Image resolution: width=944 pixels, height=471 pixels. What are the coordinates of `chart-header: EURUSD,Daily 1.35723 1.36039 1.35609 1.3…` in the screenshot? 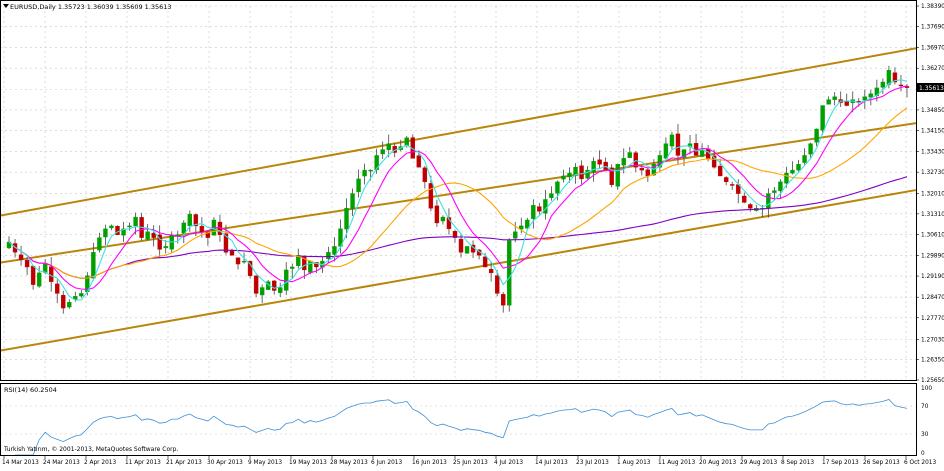 It's located at (91, 7).